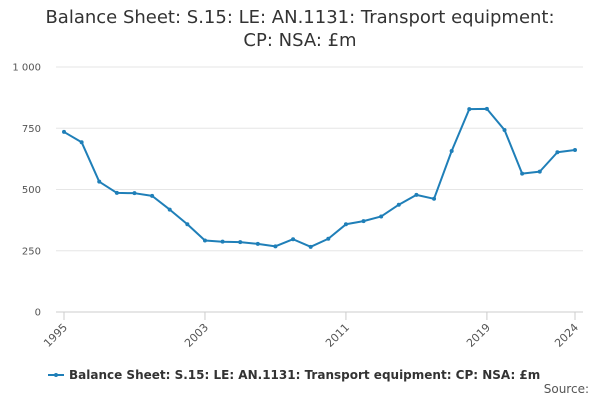 This screenshot has height=400, width=600. What do you see at coordinates (196, 335) in the screenshot?
I see `x-tick-label: 2003` at bounding box center [196, 335].